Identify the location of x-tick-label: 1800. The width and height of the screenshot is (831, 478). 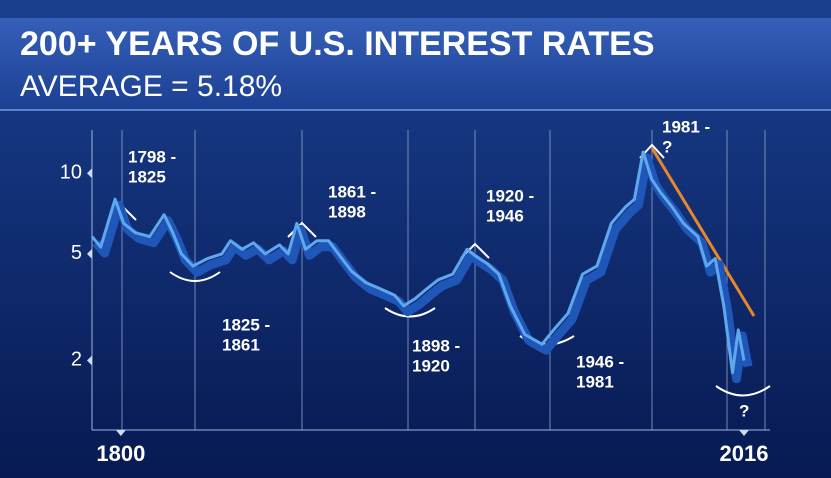
(120, 453).